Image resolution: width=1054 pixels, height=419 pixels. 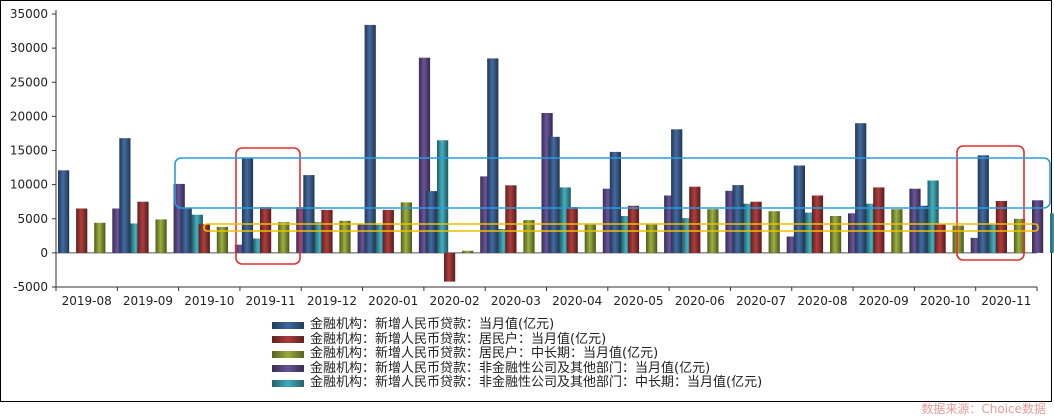 What do you see at coordinates (516, 301) in the screenshot?
I see `x-tick-label: 2020-03` at bounding box center [516, 301].